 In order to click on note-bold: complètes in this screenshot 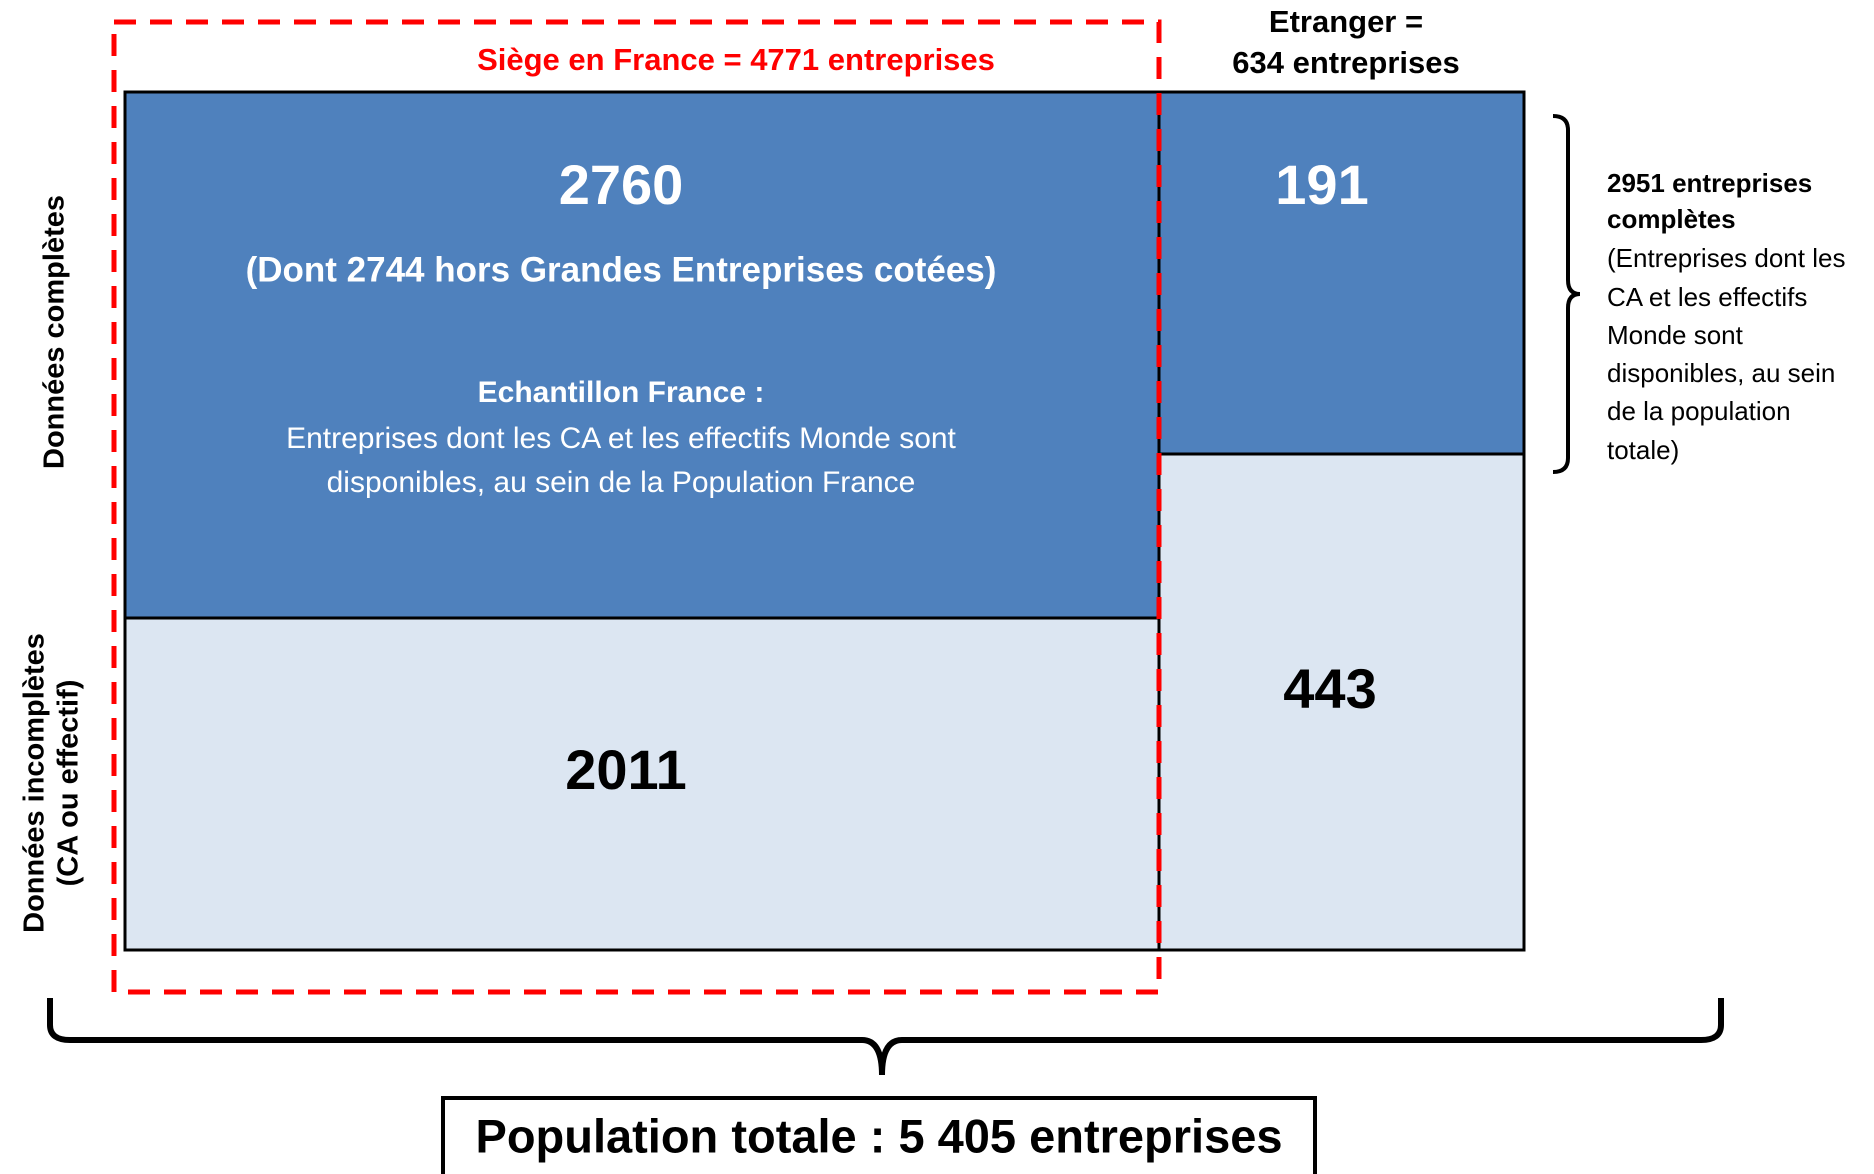, I will do `click(1671, 219)`.